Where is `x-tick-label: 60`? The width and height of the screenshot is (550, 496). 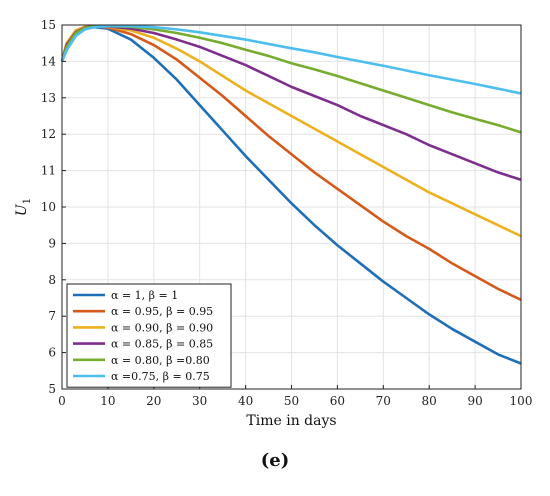 x-tick-label: 60 is located at coordinates (337, 401).